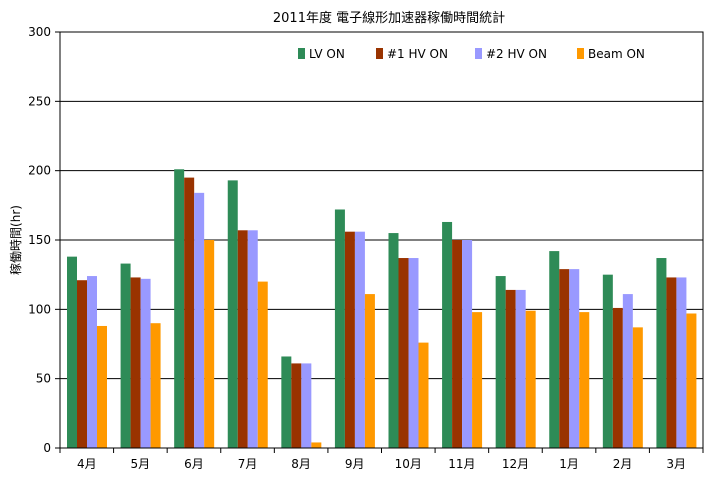  Describe the element at coordinates (569, 464) in the screenshot. I see `x-tick-label: 1月` at that location.